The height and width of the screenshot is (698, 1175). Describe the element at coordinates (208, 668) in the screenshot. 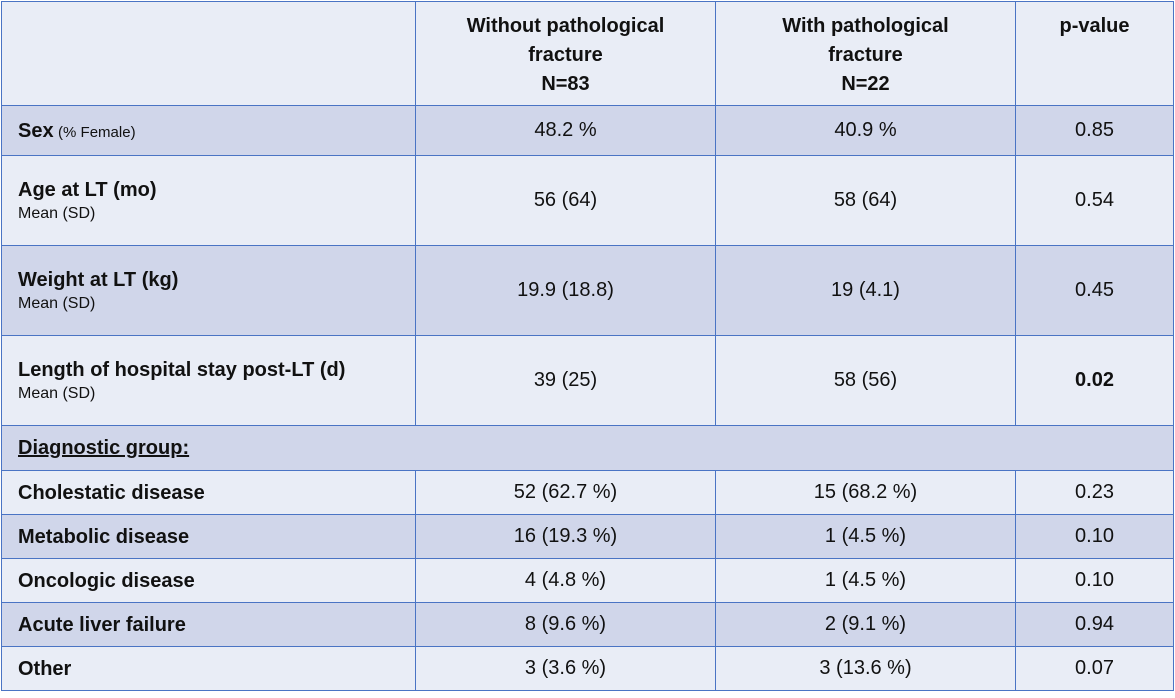

I see `row-label-cell: Other` at that location.